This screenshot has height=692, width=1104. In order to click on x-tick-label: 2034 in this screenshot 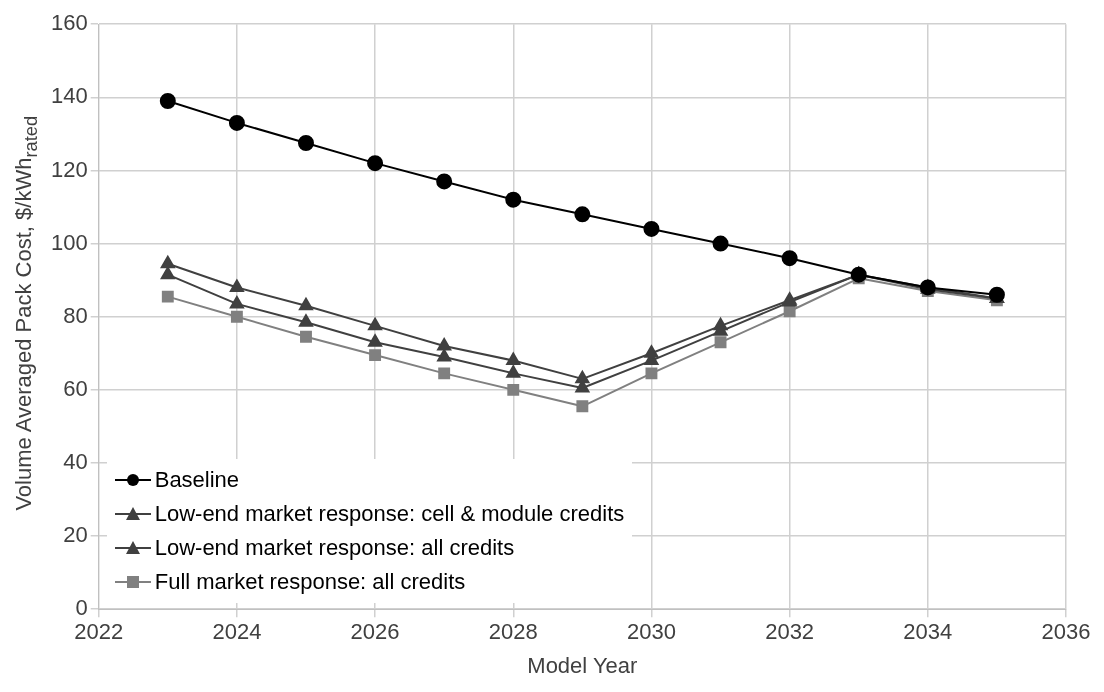, I will do `click(928, 632)`.